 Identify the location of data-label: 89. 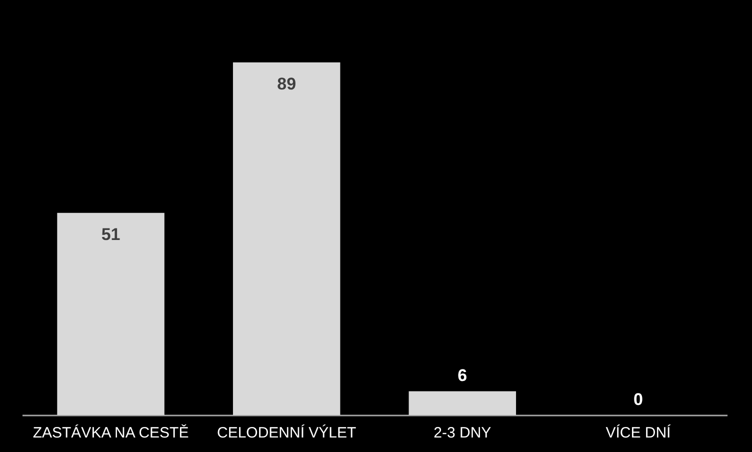
(286, 84).